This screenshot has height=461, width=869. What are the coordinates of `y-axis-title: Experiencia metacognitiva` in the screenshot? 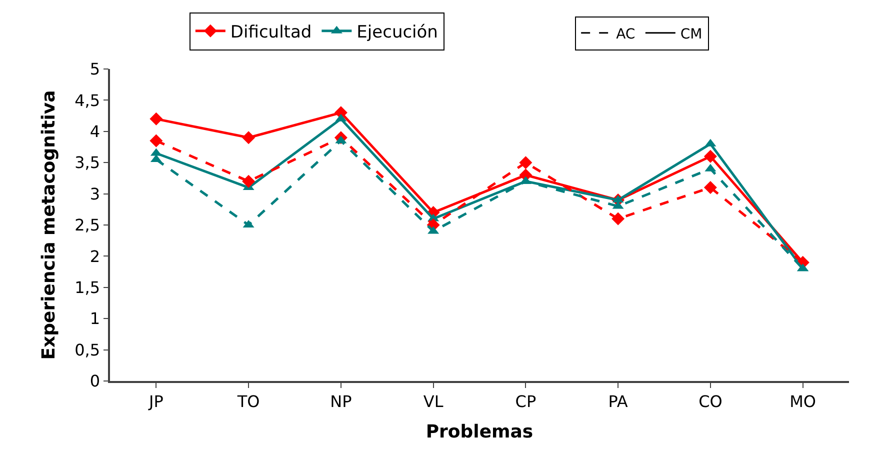 It's located at (49, 225).